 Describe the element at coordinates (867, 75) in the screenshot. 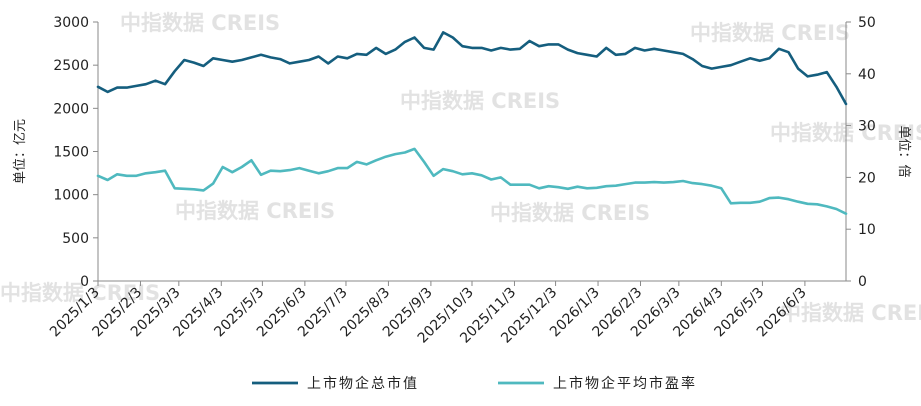

I see `right-axis-tick-label: 40` at that location.